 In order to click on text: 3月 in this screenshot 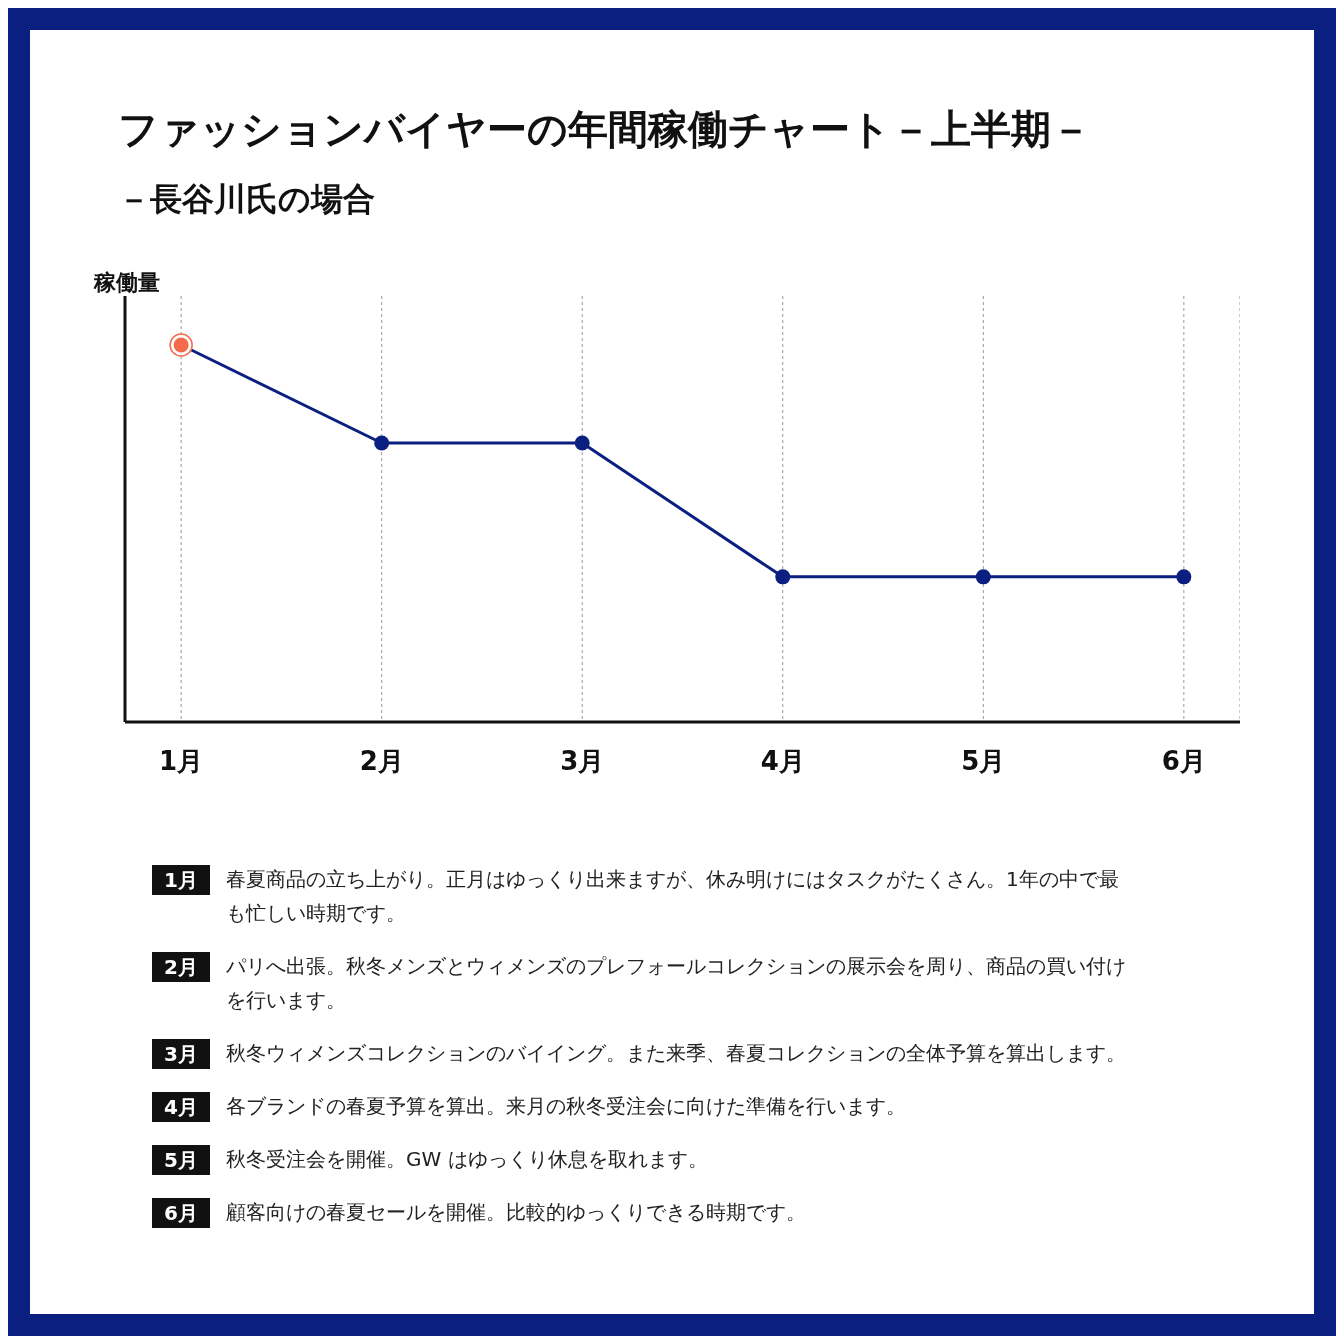, I will do `click(181, 1054)`.